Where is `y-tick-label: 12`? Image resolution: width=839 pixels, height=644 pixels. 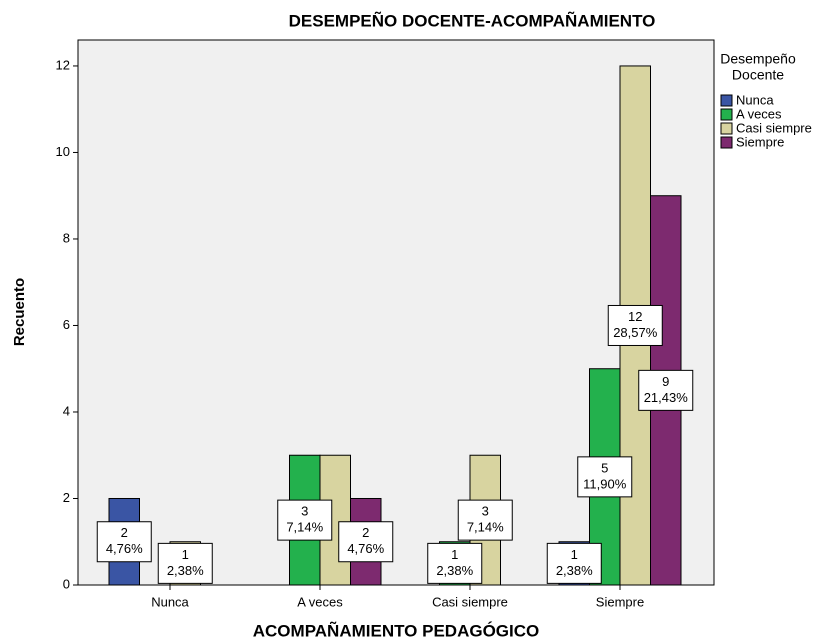 y-tick-label: 12 is located at coordinates (63, 64).